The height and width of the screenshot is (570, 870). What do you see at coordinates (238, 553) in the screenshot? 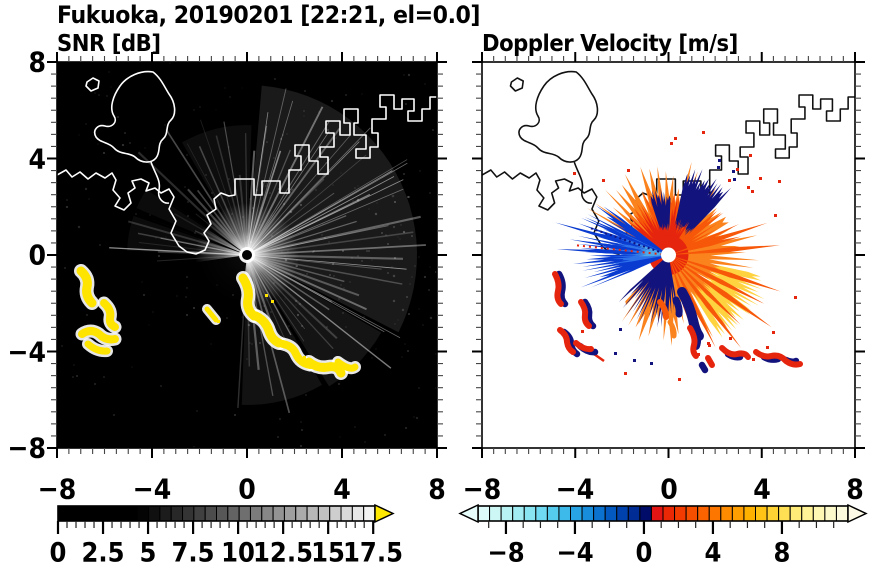
I see `snr-colorbar-label: 10` at bounding box center [238, 553].